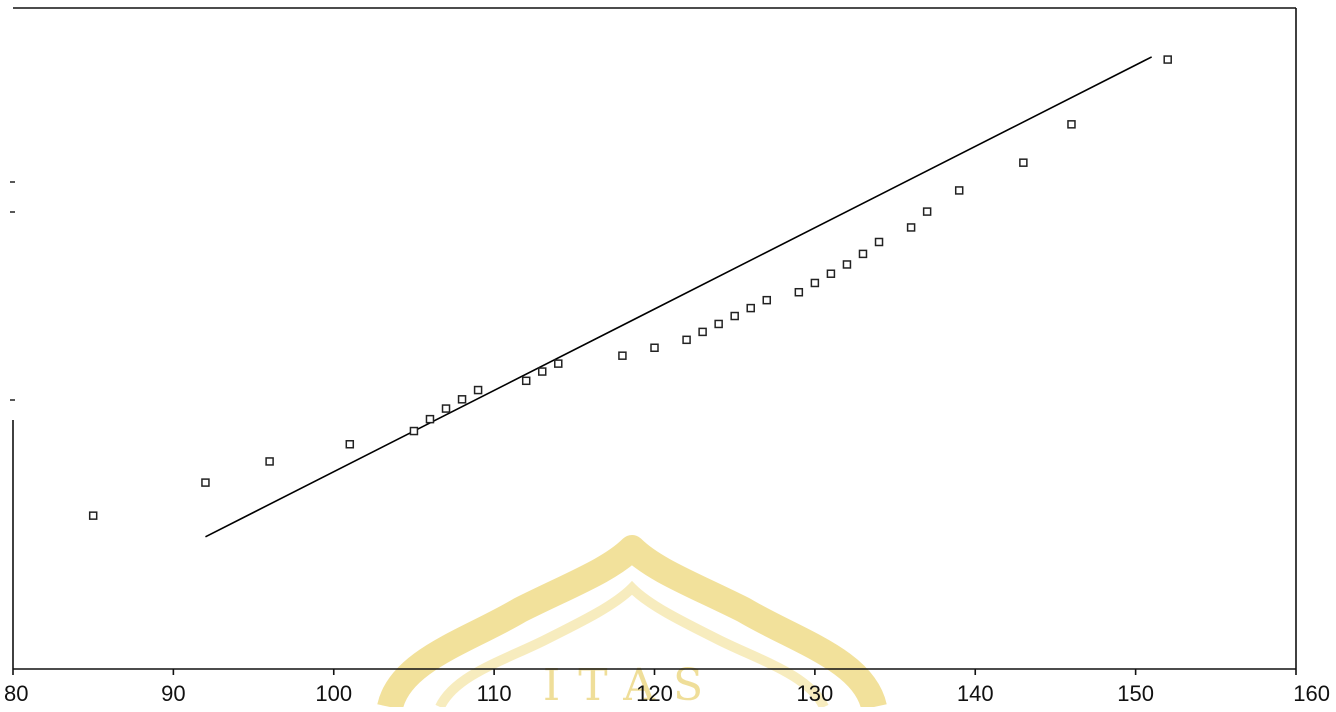  Describe the element at coordinates (16, 693) in the screenshot. I see `x-tick-label-80: 80` at that location.